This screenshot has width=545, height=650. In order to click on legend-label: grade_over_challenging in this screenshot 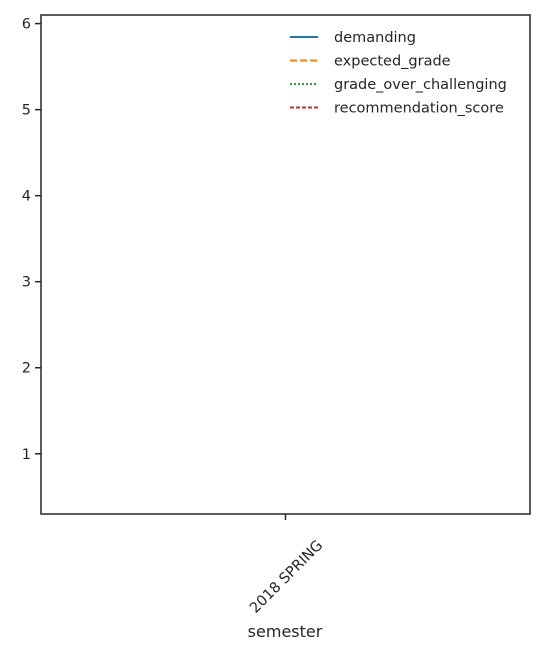, I will do `click(420, 85)`.